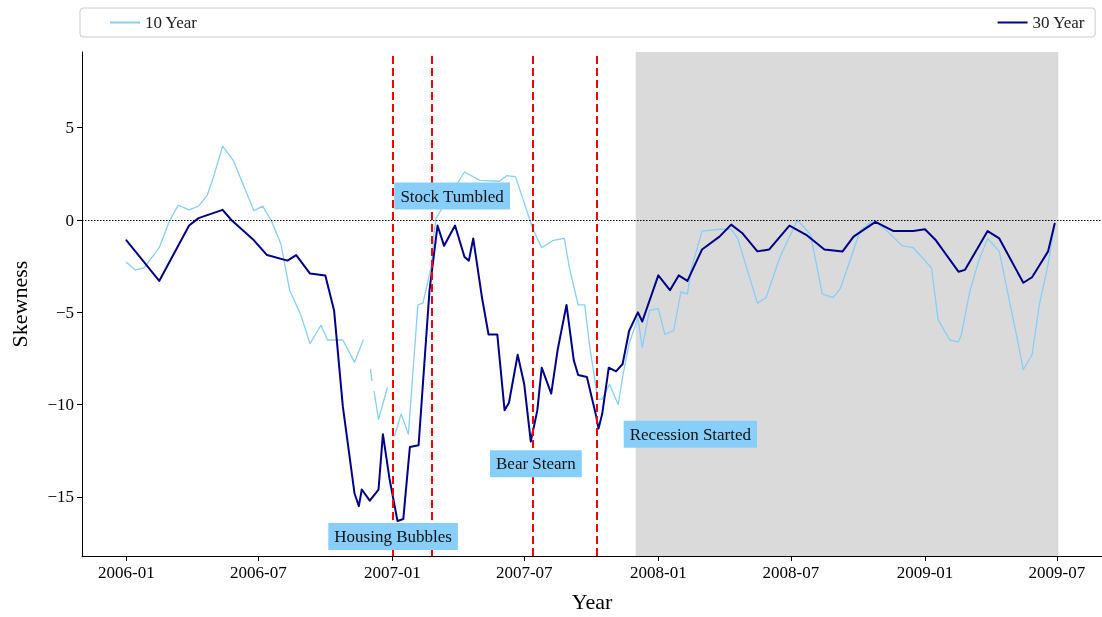 The image size is (1102, 617). What do you see at coordinates (1058, 22) in the screenshot?
I see `legend-label: 30 Year` at bounding box center [1058, 22].